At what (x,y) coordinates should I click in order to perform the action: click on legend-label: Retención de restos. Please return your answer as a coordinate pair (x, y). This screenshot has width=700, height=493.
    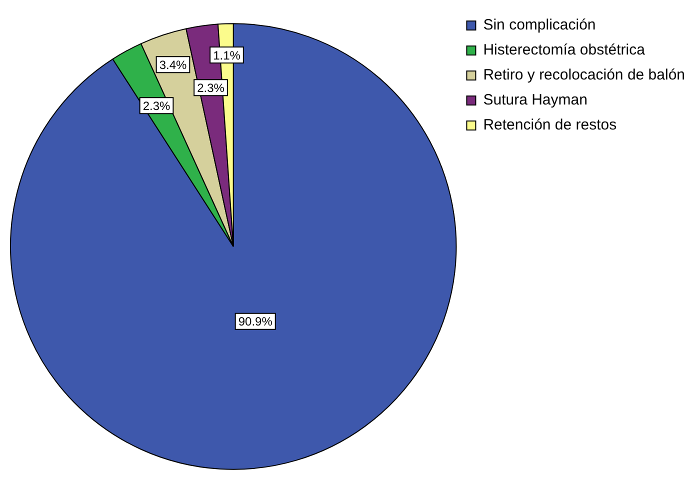
    Looking at the image, I should click on (550, 125).